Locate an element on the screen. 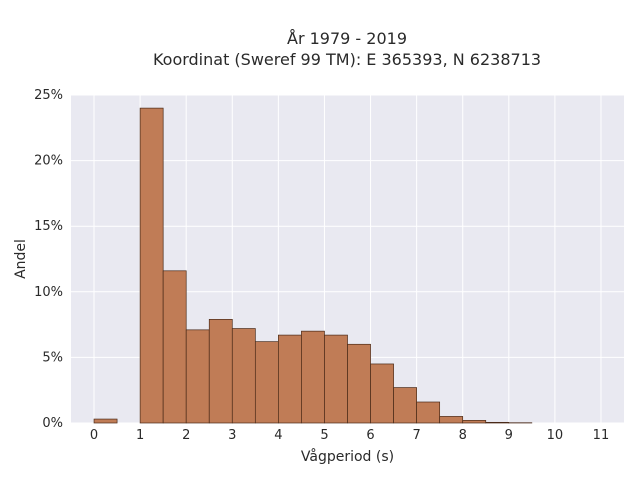 This screenshot has width=640, height=480. x-tick-label: 8 is located at coordinates (463, 435).